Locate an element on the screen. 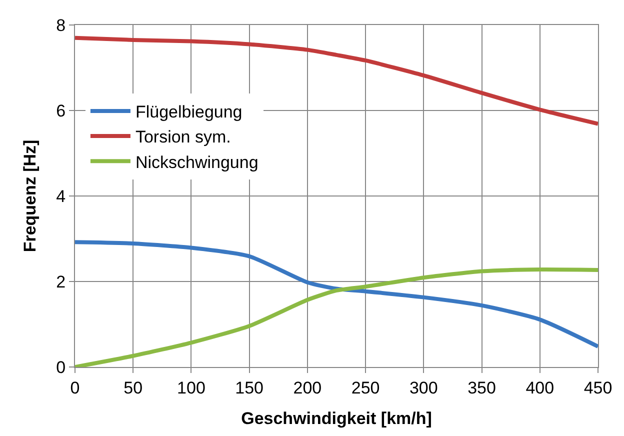  y-tick-label: 8 is located at coordinates (61, 25).